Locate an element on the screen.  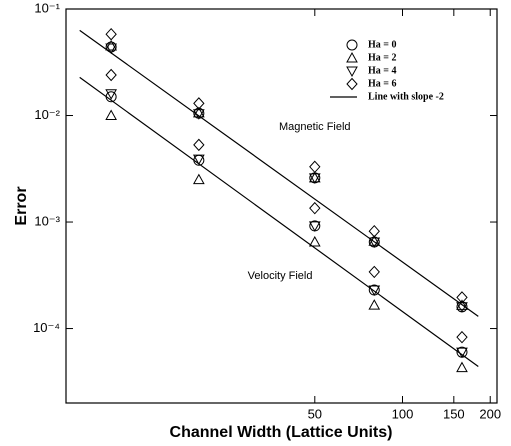
x-tick-label: 100 is located at coordinates (403, 413).